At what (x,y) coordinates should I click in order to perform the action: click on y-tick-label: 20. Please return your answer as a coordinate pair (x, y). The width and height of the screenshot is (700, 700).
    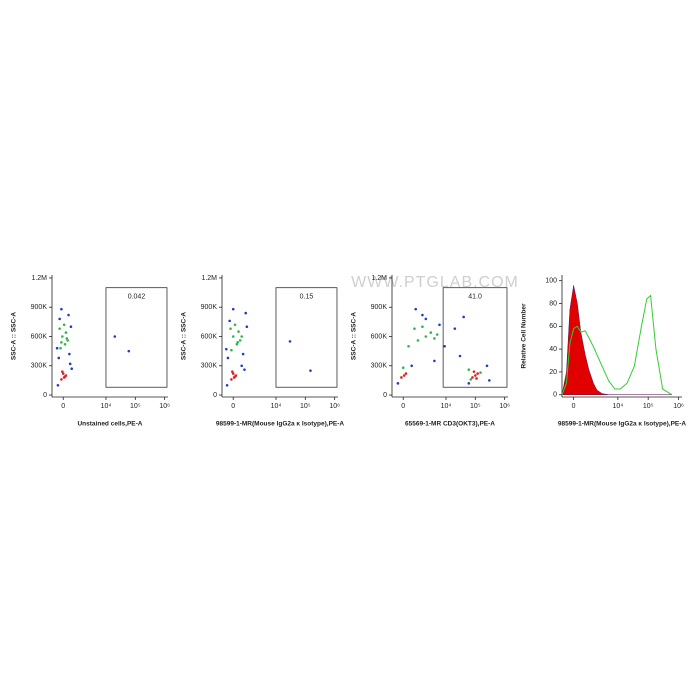
    Looking at the image, I should click on (553, 372).